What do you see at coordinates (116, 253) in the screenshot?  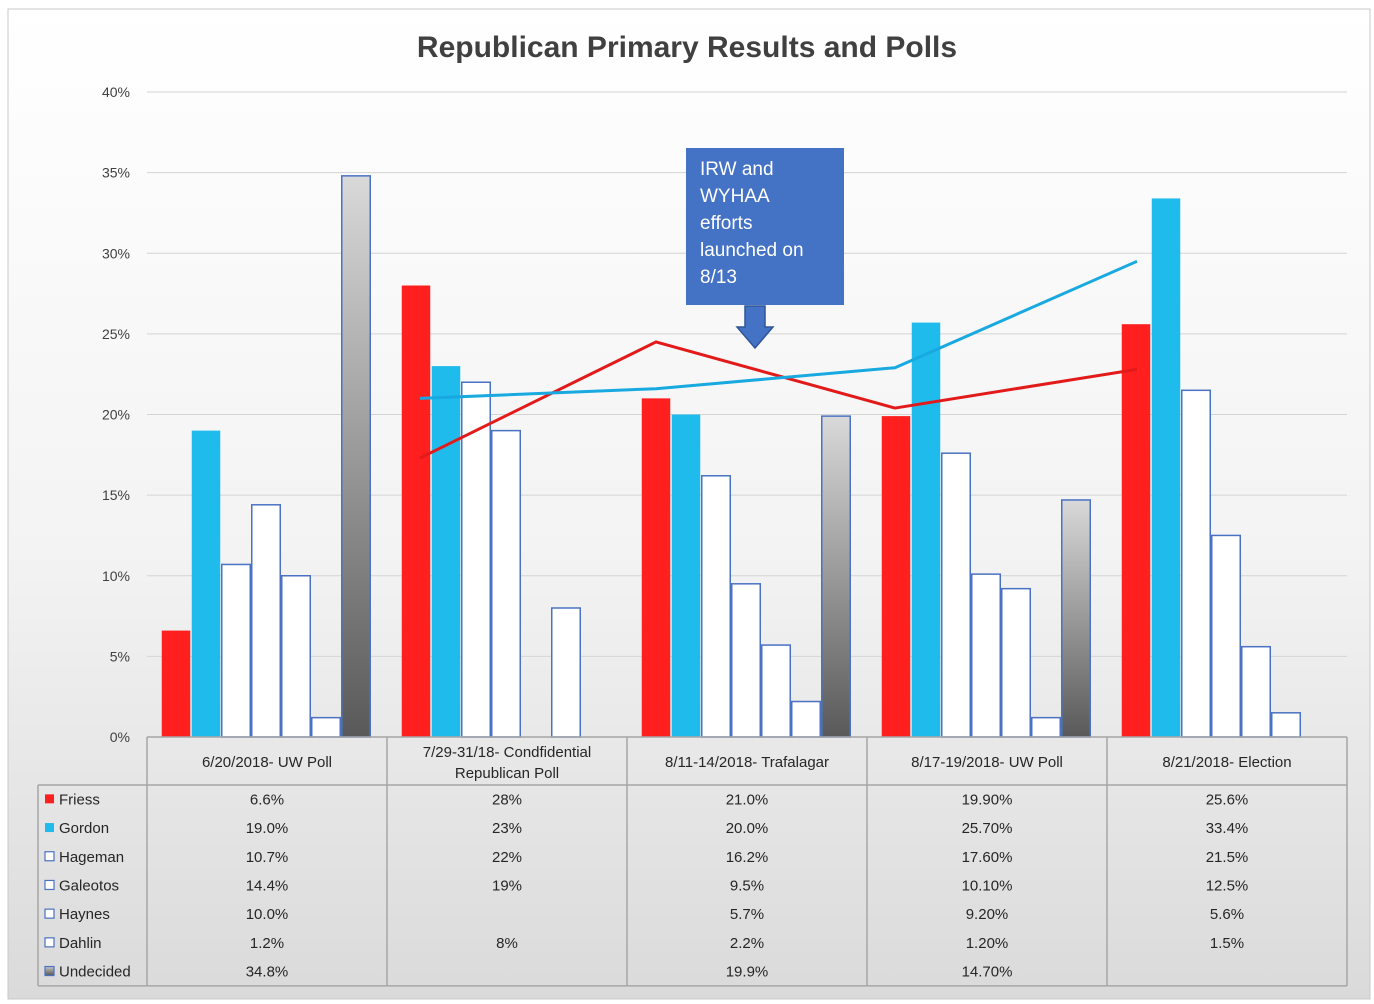 I see `y-tick-label: 30%` at bounding box center [116, 253].